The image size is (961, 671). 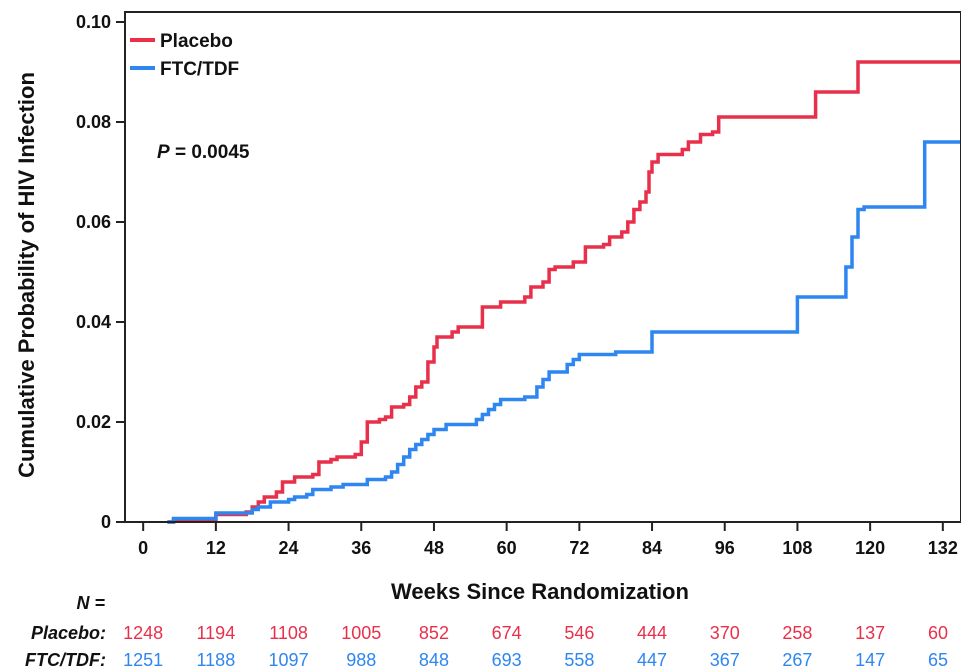 I want to click on risk-count-placebo-96: 370, so click(x=725, y=633).